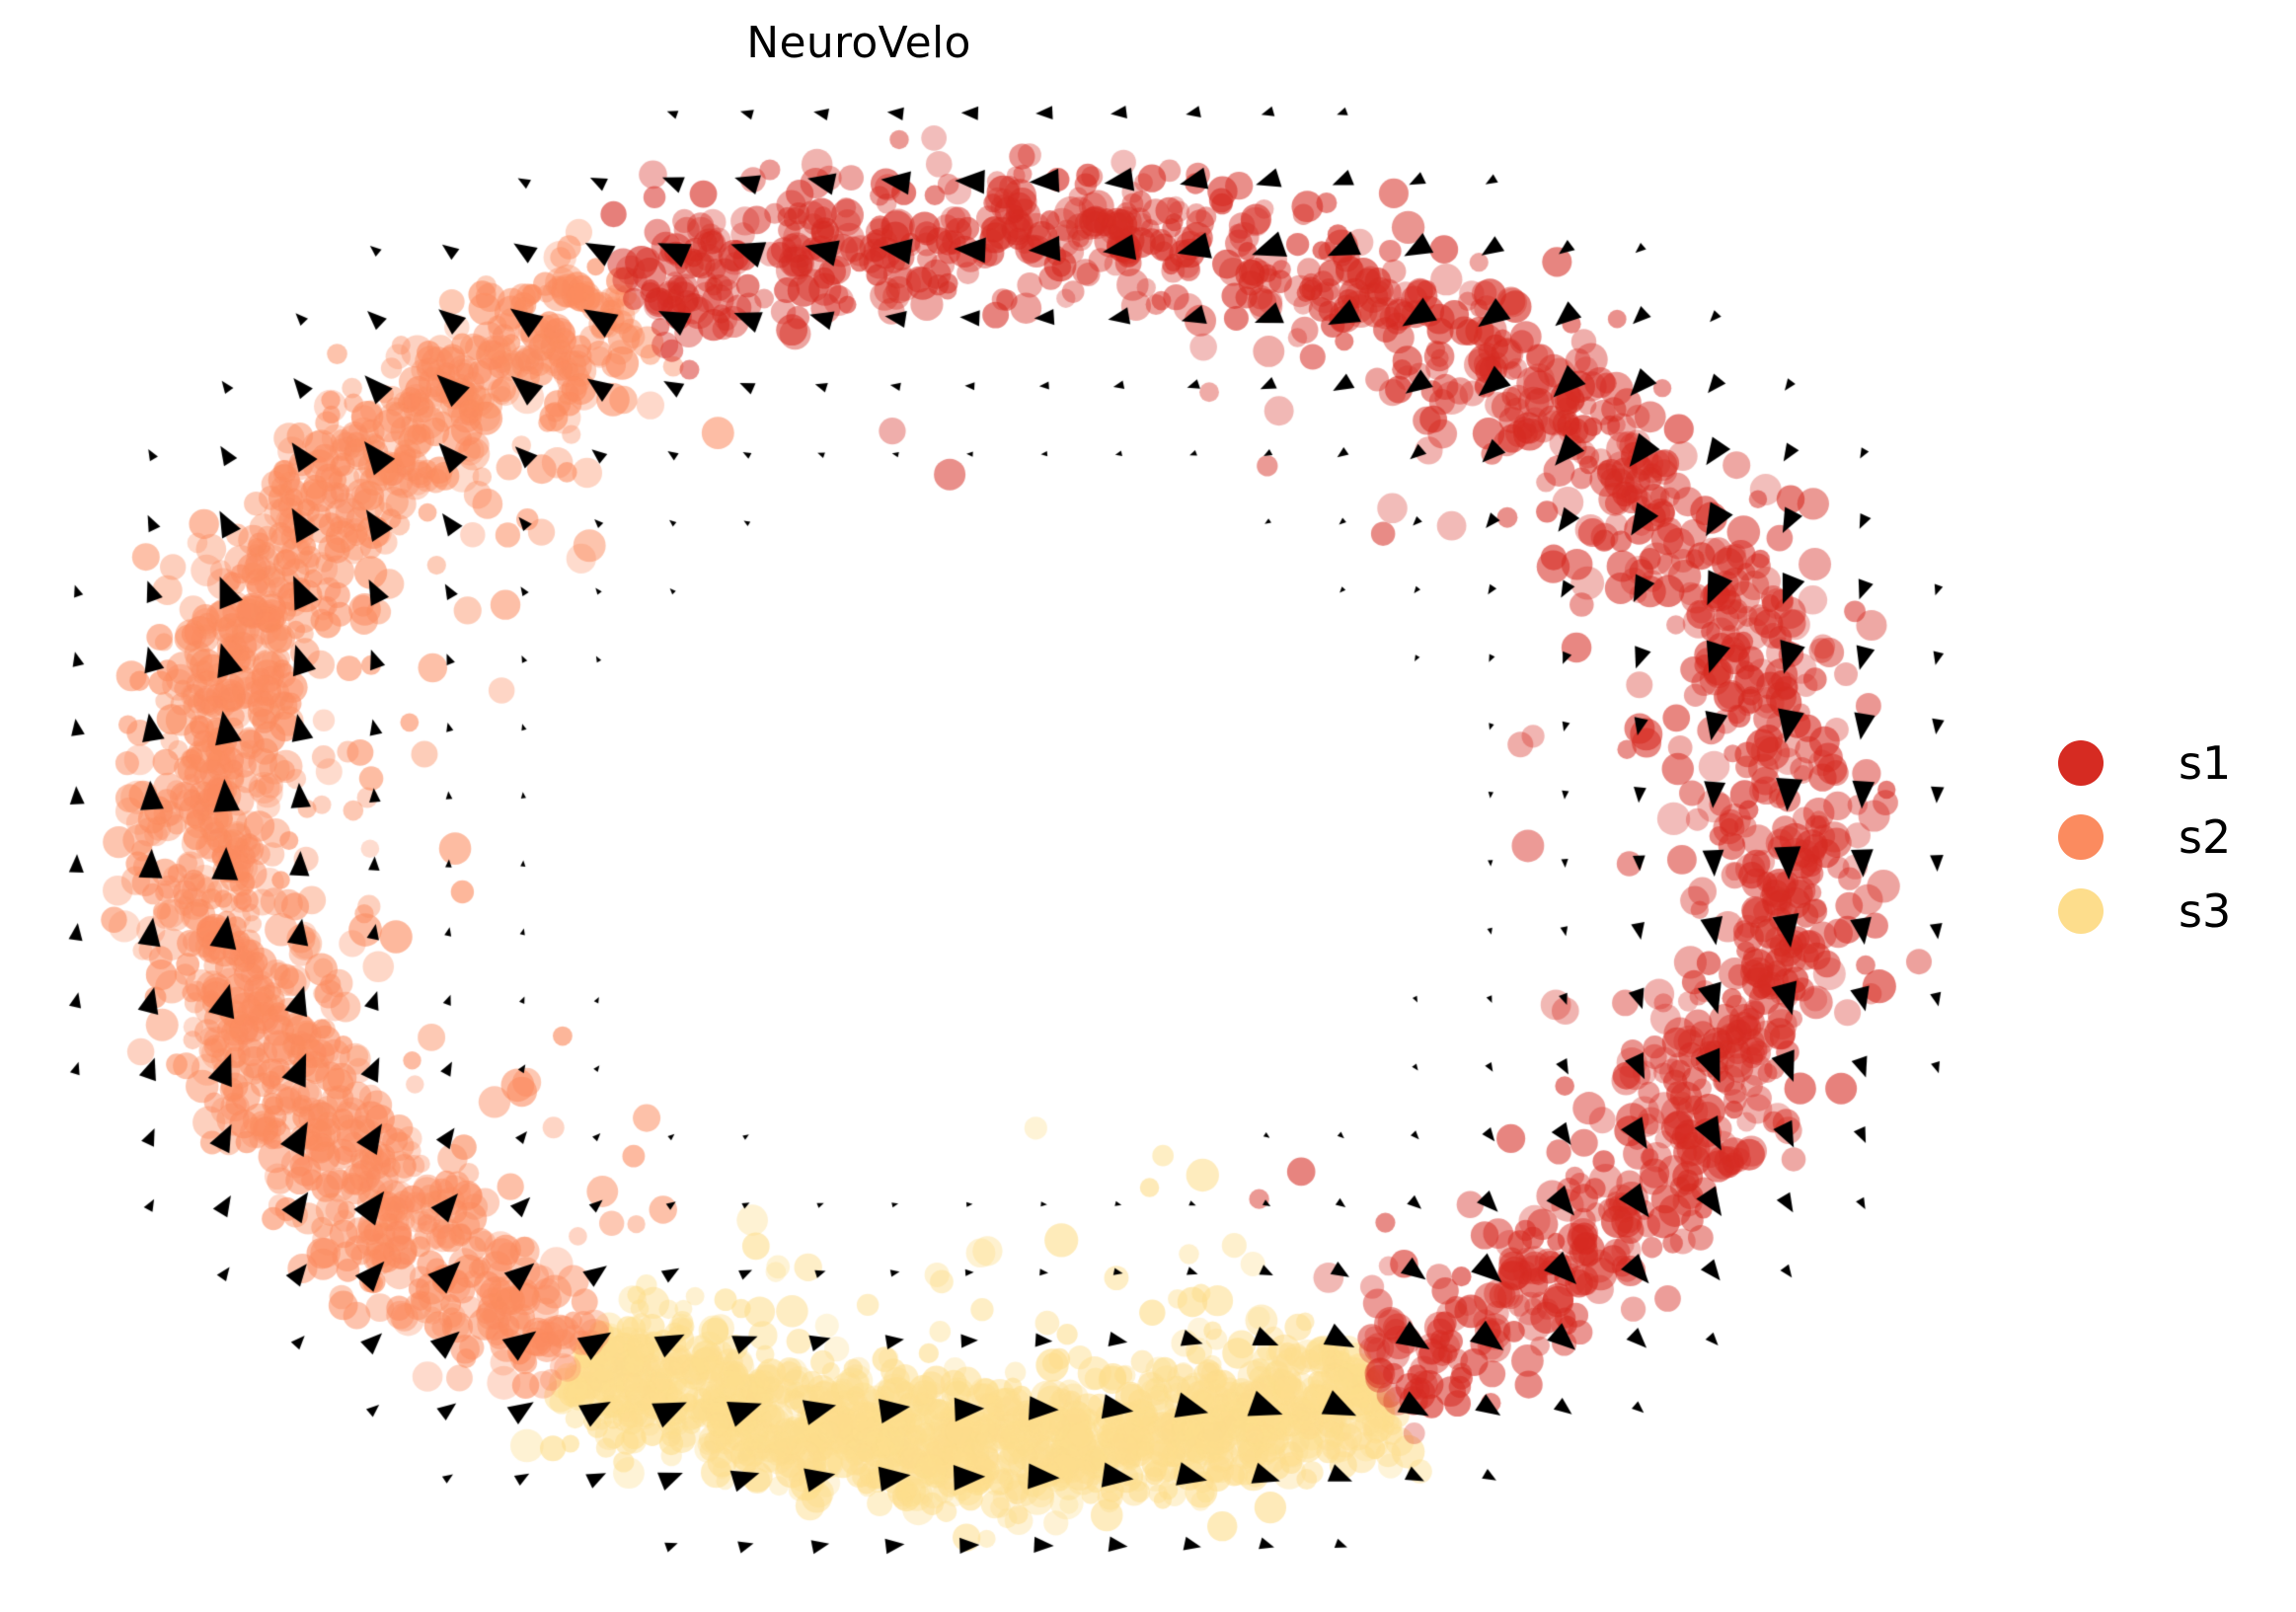 This screenshot has height=1612, width=2296. Describe the element at coordinates (2205, 911) in the screenshot. I see `legend-label-s3: s3` at that location.